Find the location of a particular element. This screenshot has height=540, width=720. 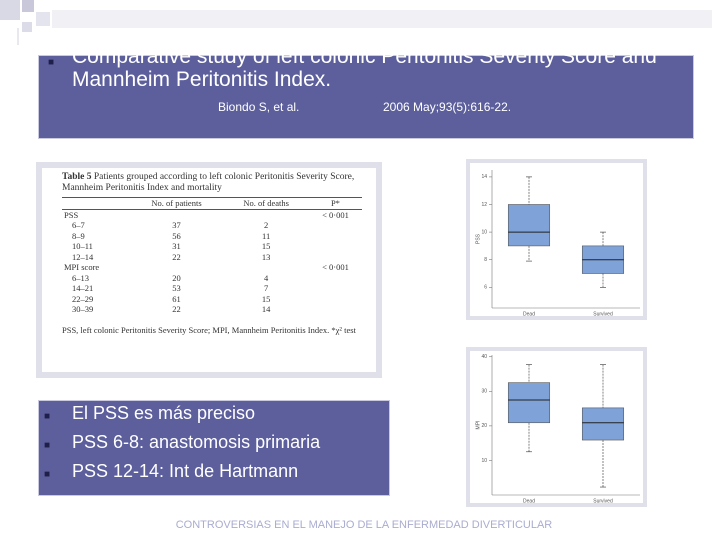

citation: 2006 May;93(5):616-22. is located at coordinates (447, 107).